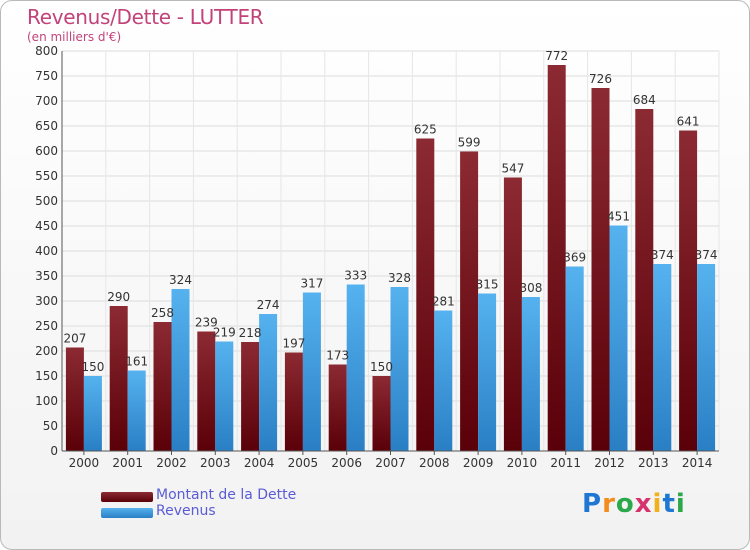  Describe the element at coordinates (186, 511) in the screenshot. I see `legend-label-revenus: Revenus` at that location.